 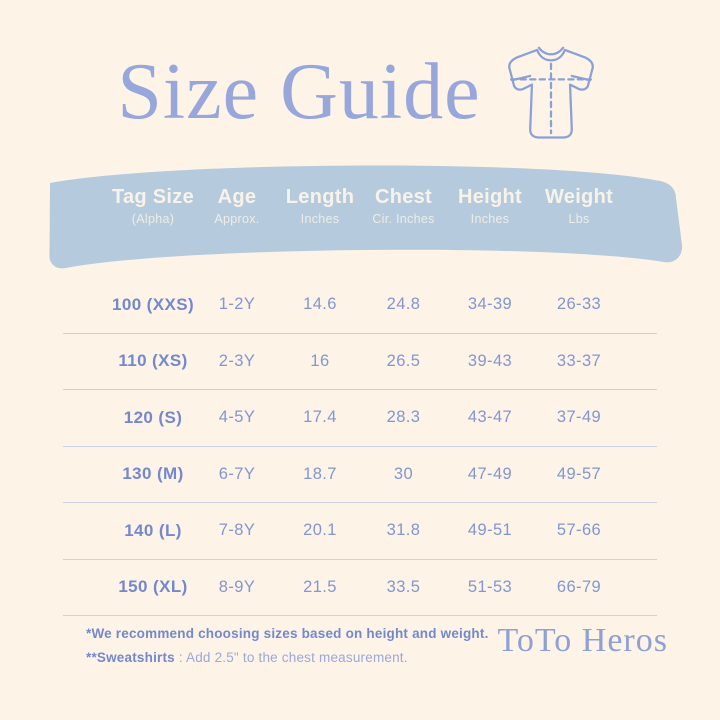 I want to click on column-header-weight: Weight Lbs, so click(x=579, y=206).